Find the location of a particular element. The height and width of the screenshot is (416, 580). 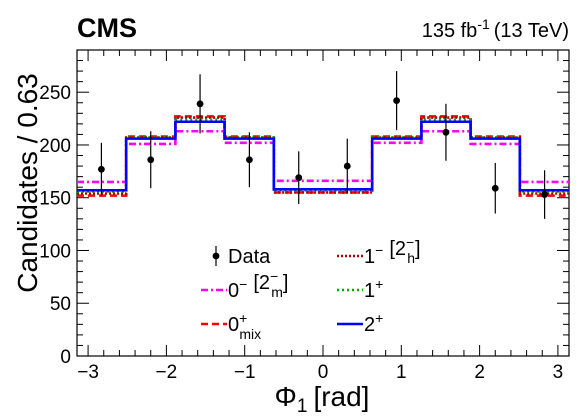

legend-entry: 1+ is located at coordinates (360, 289).